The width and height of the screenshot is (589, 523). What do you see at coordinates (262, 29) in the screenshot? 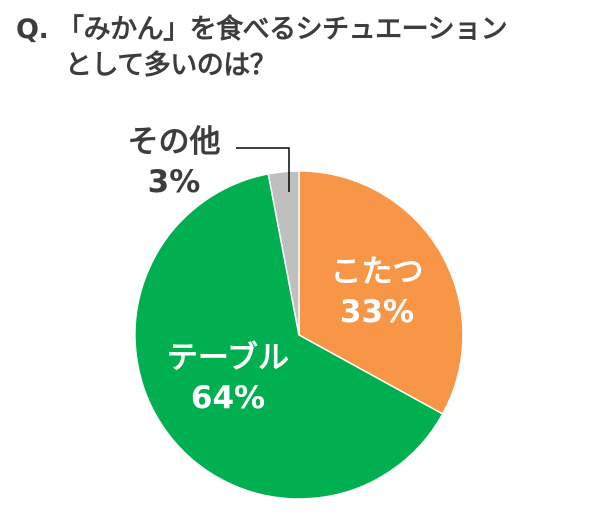
I see `title-line-1: Q. 「みかん」を食べるシチュエーション` at bounding box center [262, 29].